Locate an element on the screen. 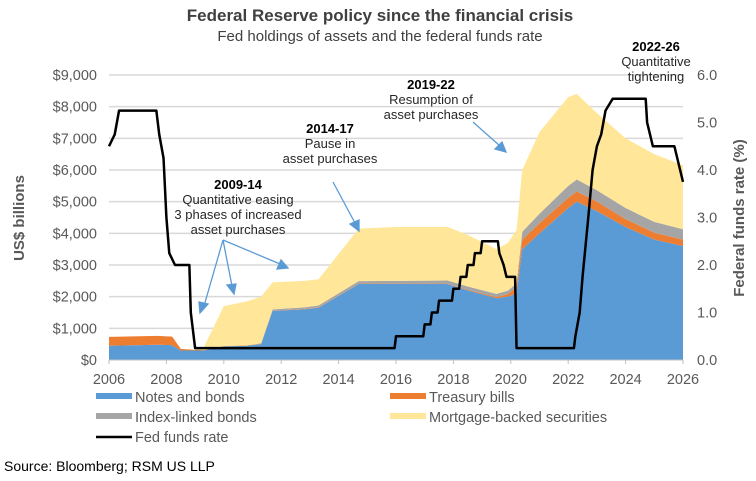 This screenshot has height=481, width=756. x-tick-label: 2012 is located at coordinates (281, 380).